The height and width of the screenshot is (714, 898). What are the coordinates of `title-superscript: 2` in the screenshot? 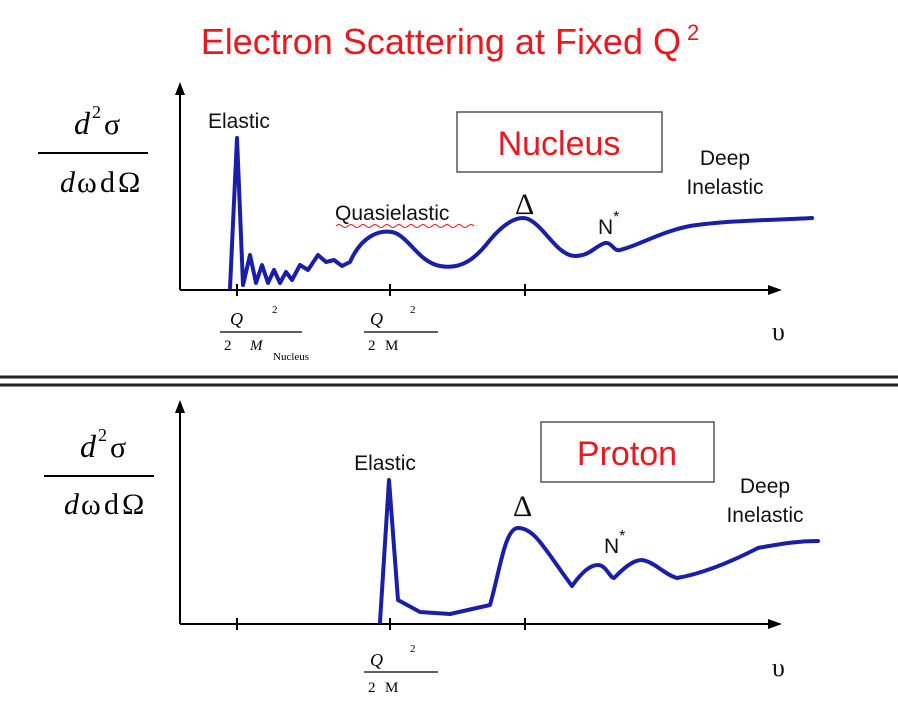 It's located at (693, 32).